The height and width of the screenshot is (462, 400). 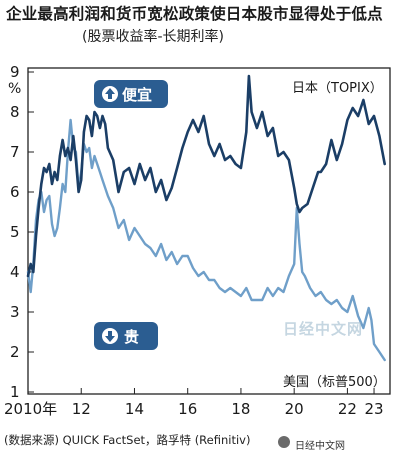 I want to click on x-tick-label: 14, so click(x=134, y=409).